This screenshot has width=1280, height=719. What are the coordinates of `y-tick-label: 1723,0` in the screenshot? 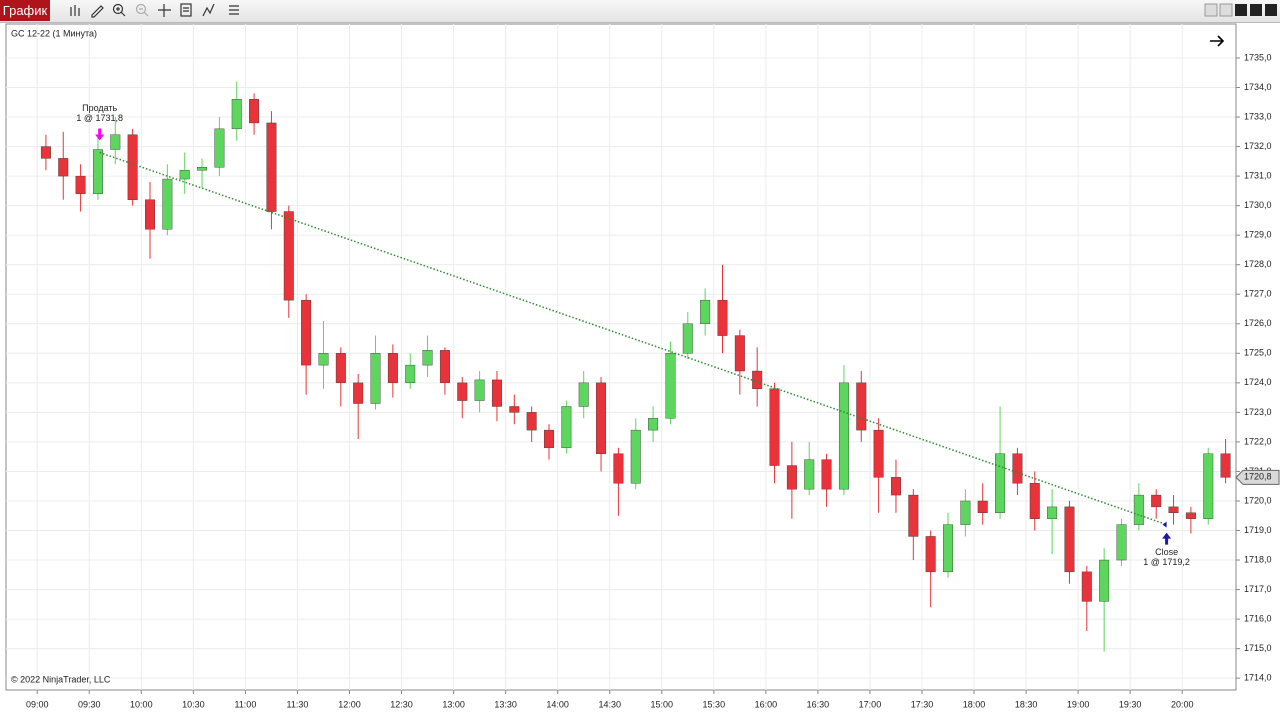 It's located at (1258, 412).